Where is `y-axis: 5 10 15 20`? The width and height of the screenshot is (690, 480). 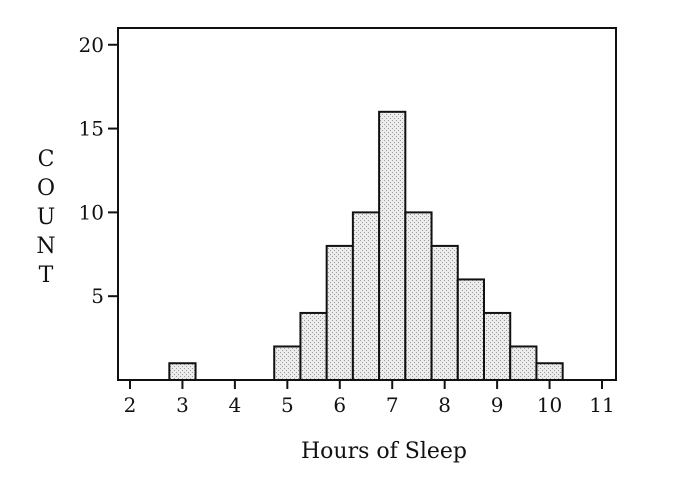 y-axis: 5 10 15 20 is located at coordinates (98, 170).